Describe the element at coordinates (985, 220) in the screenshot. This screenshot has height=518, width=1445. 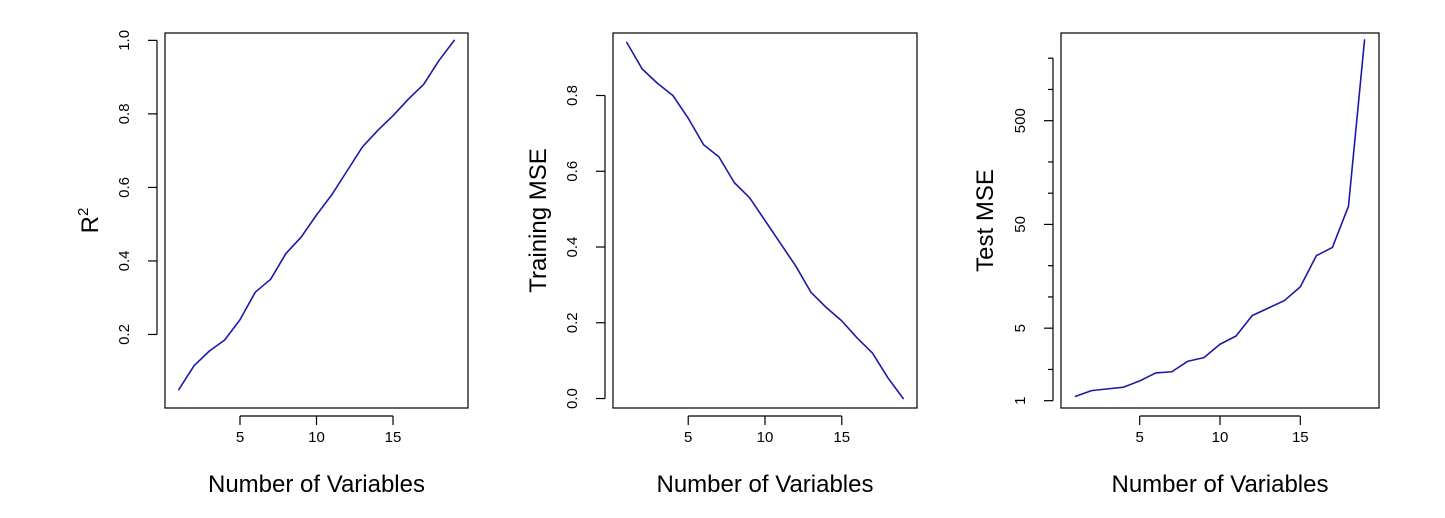
I see `y-axis-title: Test MSE` at that location.